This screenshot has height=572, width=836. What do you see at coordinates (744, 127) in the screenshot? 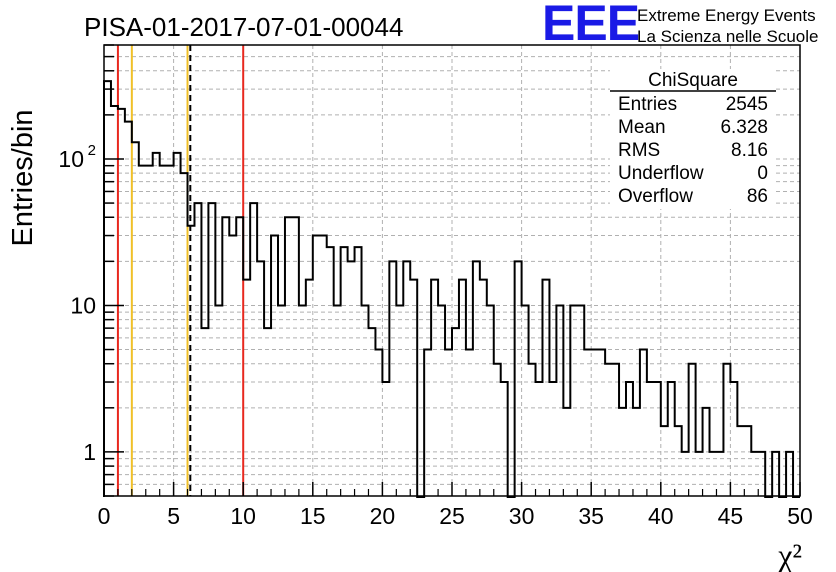
I see `stats-row-value: 6.328` at bounding box center [744, 127].